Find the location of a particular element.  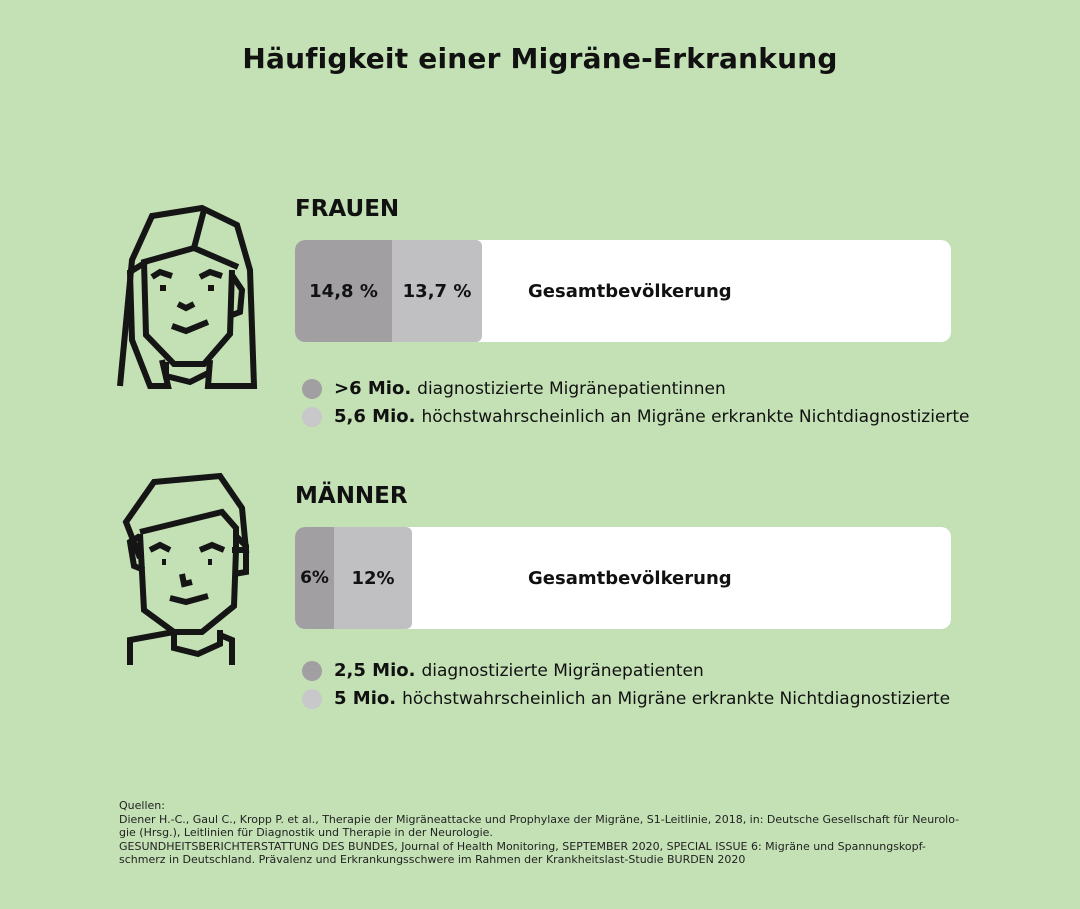

bar-segment-undiagnosed: 12% is located at coordinates (373, 578).